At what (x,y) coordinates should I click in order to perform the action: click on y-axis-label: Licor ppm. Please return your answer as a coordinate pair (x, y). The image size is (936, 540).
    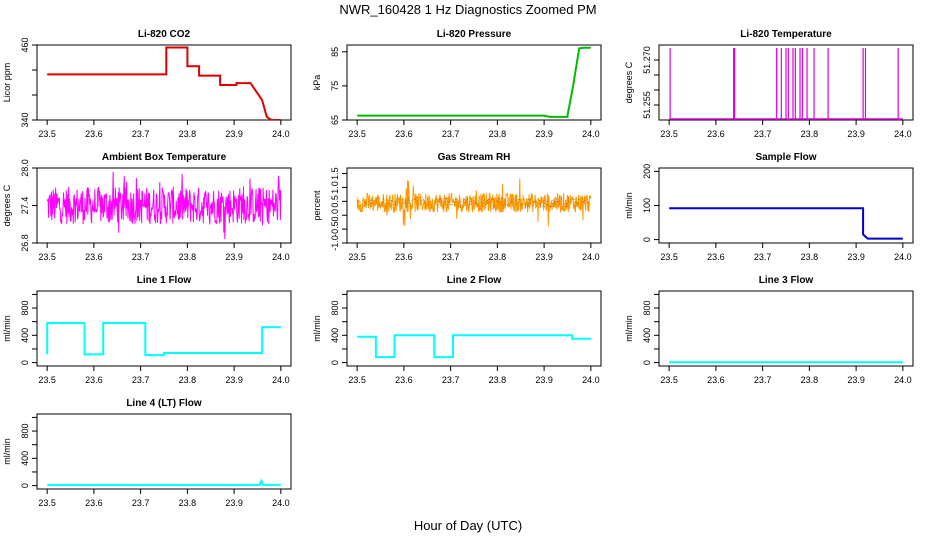
    Looking at the image, I should click on (7, 83).